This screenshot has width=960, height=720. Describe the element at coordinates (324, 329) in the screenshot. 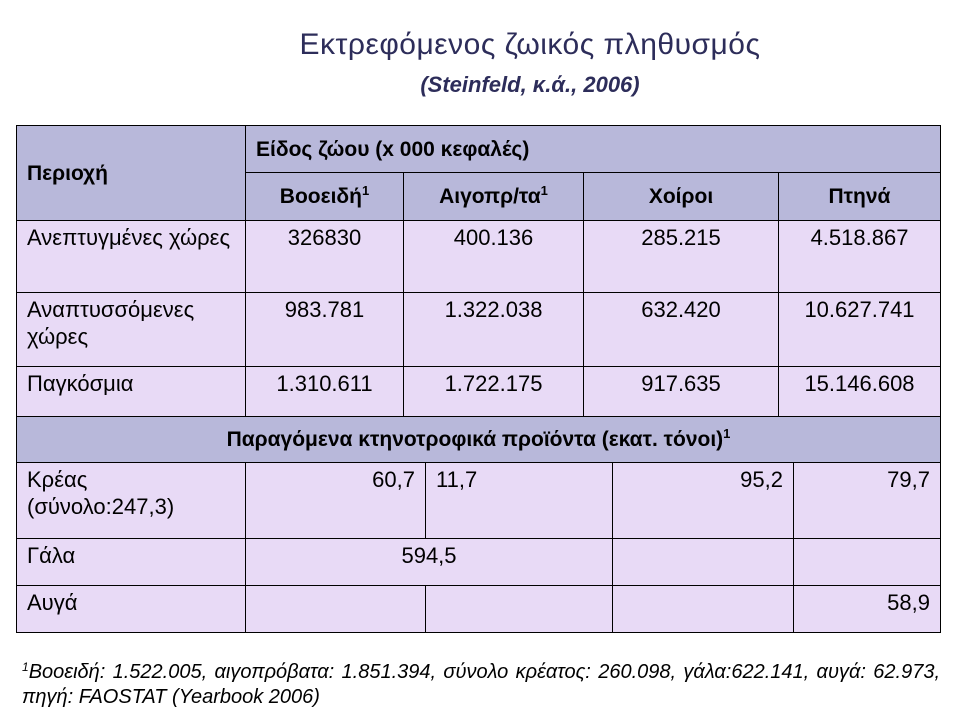

I see `data-cell: 983.781` at that location.